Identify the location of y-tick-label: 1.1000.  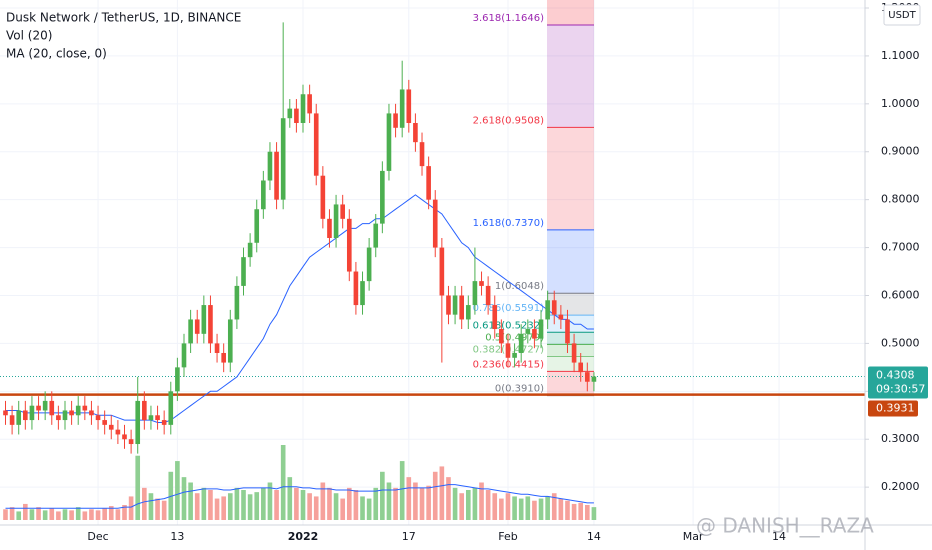
(900, 55).